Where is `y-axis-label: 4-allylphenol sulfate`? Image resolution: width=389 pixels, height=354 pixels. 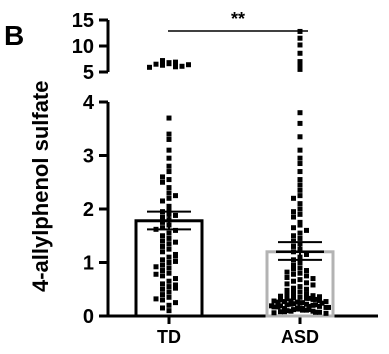
y-axis-label: 4-allylphenol sulfate is located at coordinates (40, 187).